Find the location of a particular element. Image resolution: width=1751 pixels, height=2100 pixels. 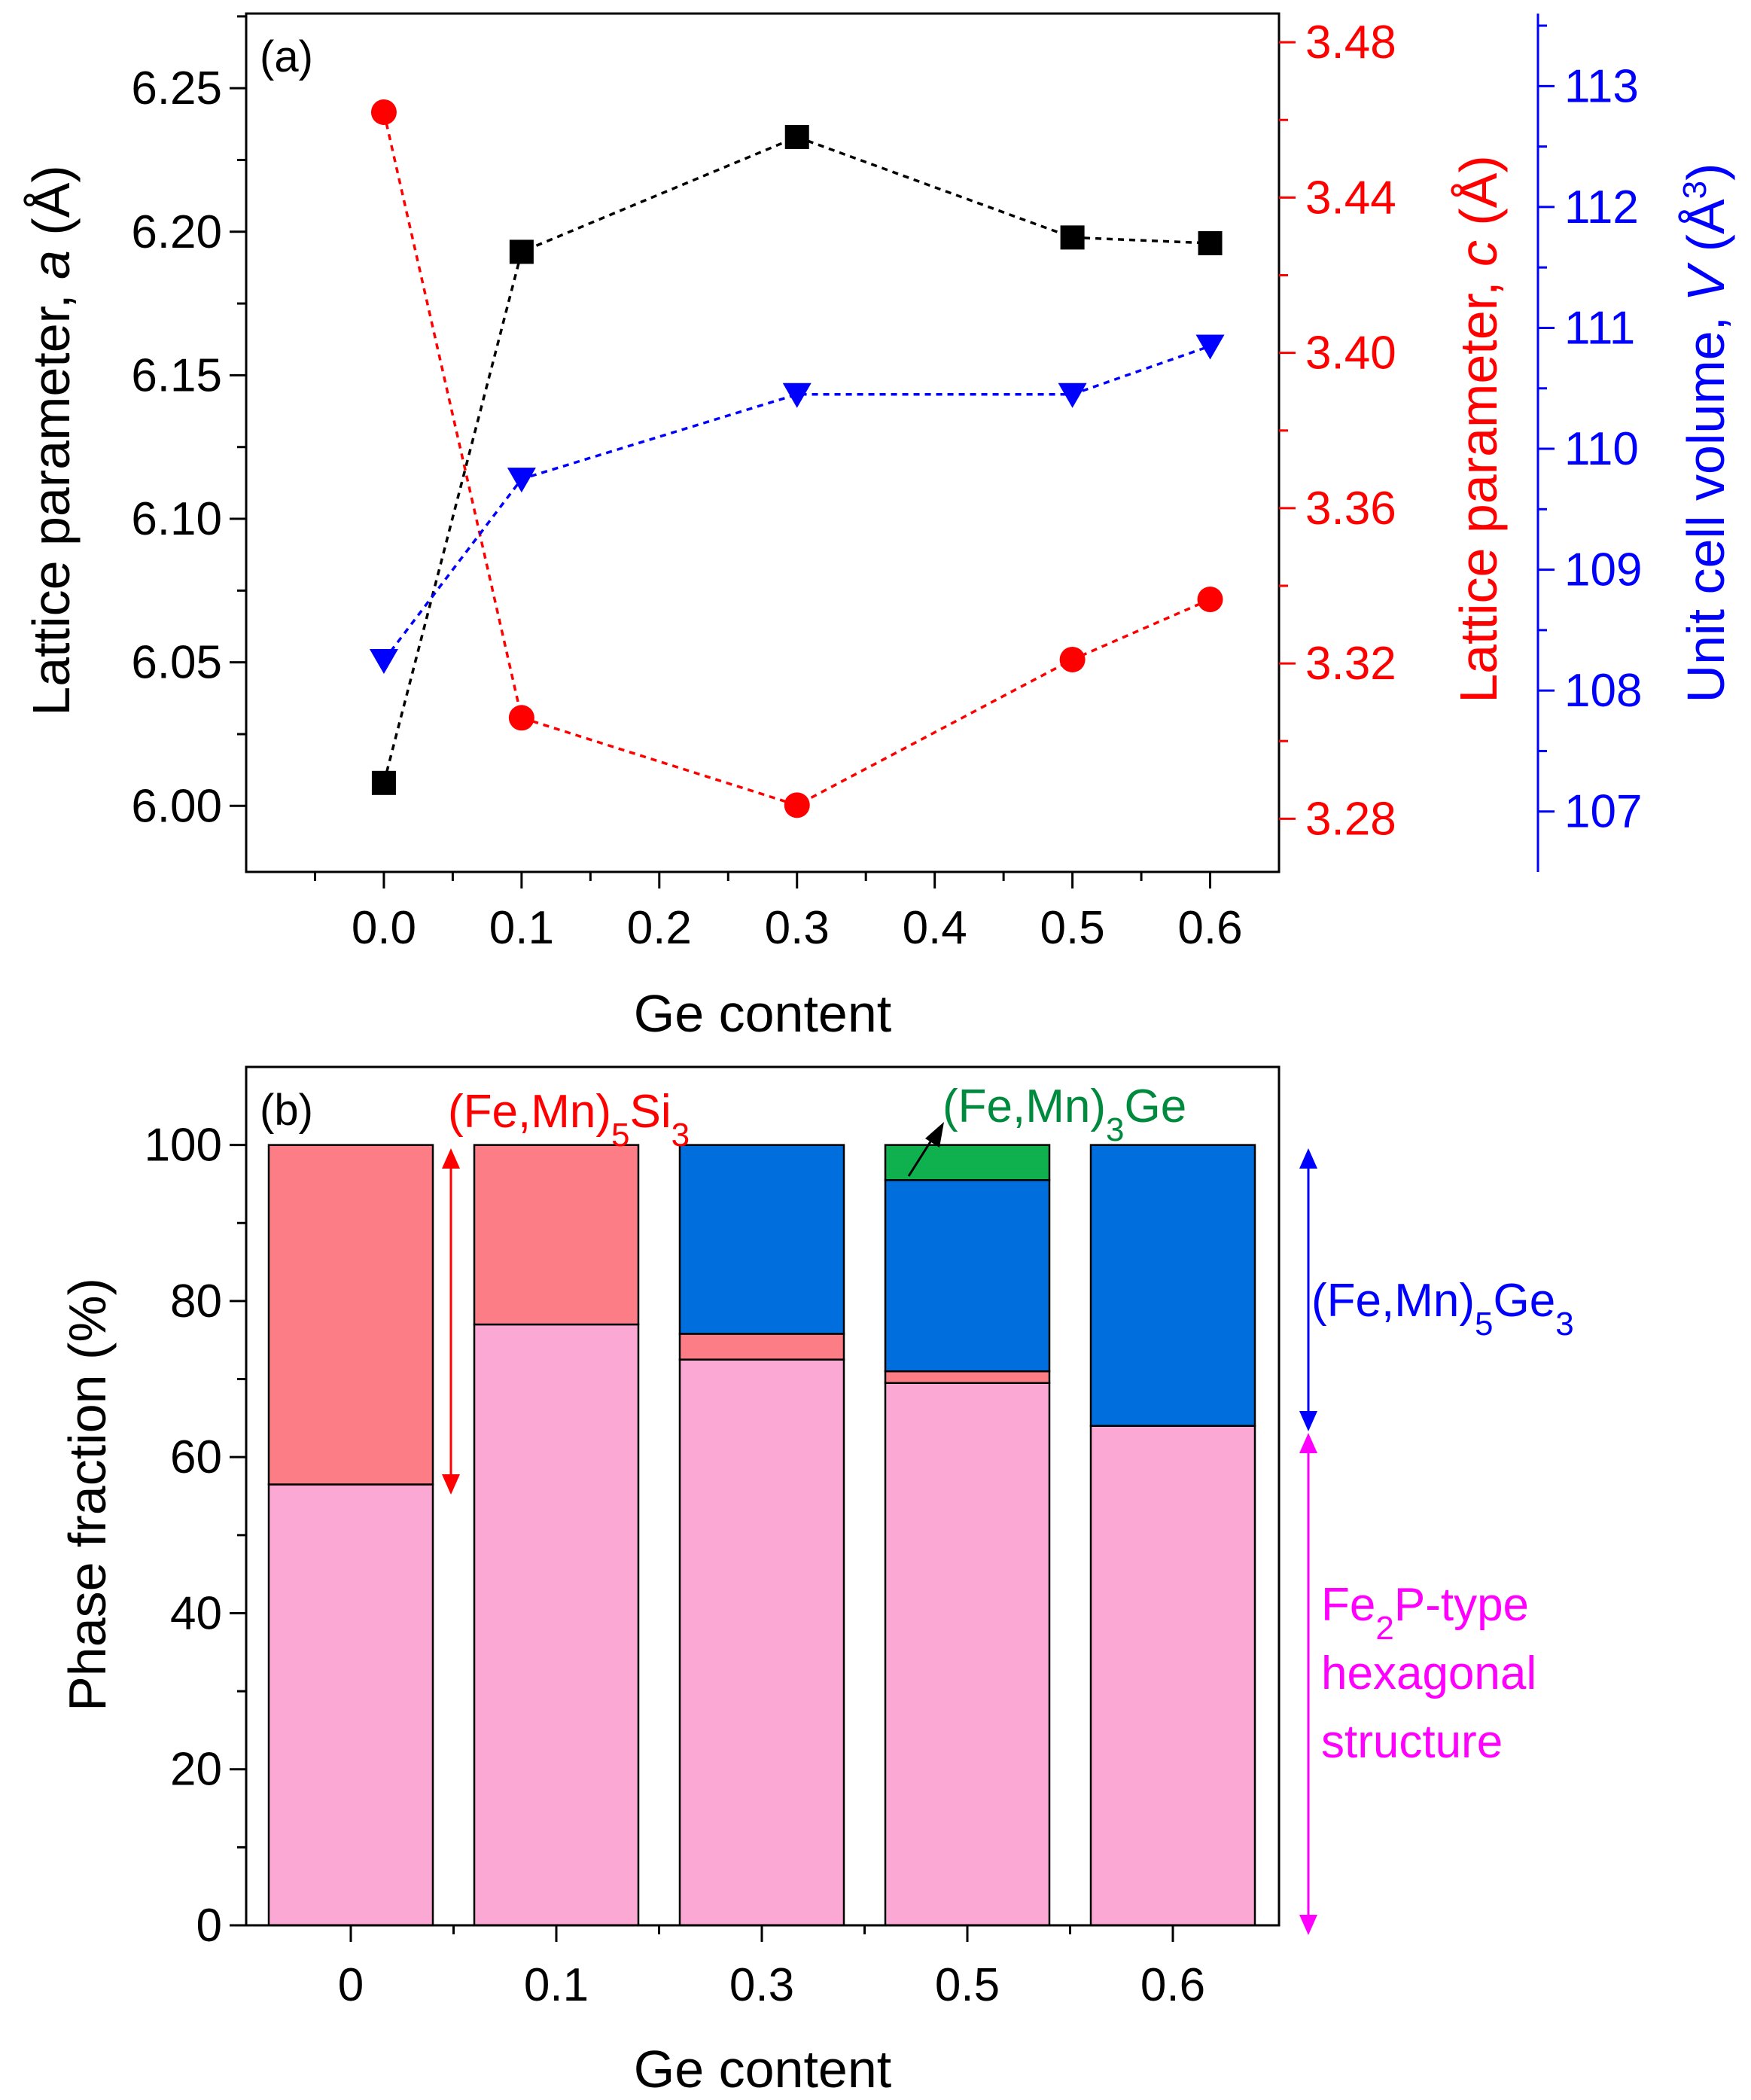

a-right2-tick-label: 113 is located at coordinates (1601, 86).